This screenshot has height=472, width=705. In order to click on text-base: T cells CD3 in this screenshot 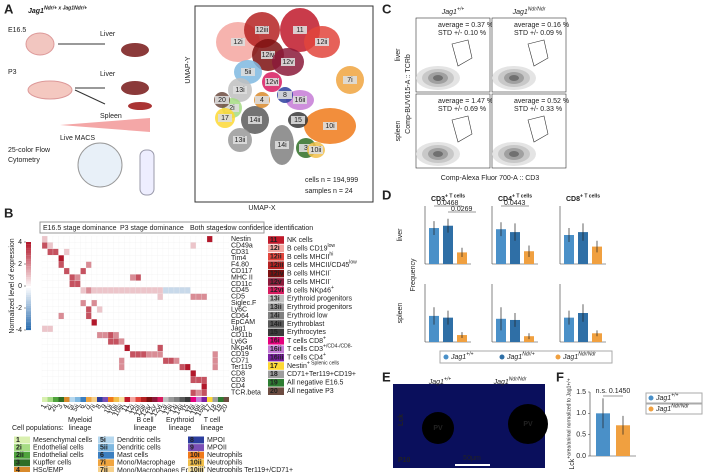, I will do `click(305, 349)`.